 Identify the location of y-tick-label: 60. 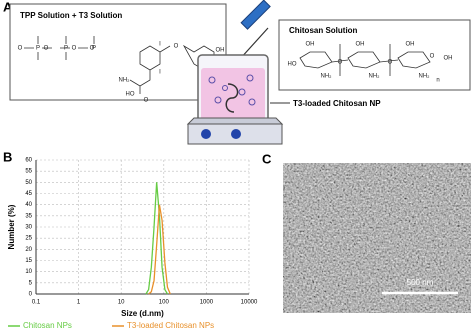
(28, 161).